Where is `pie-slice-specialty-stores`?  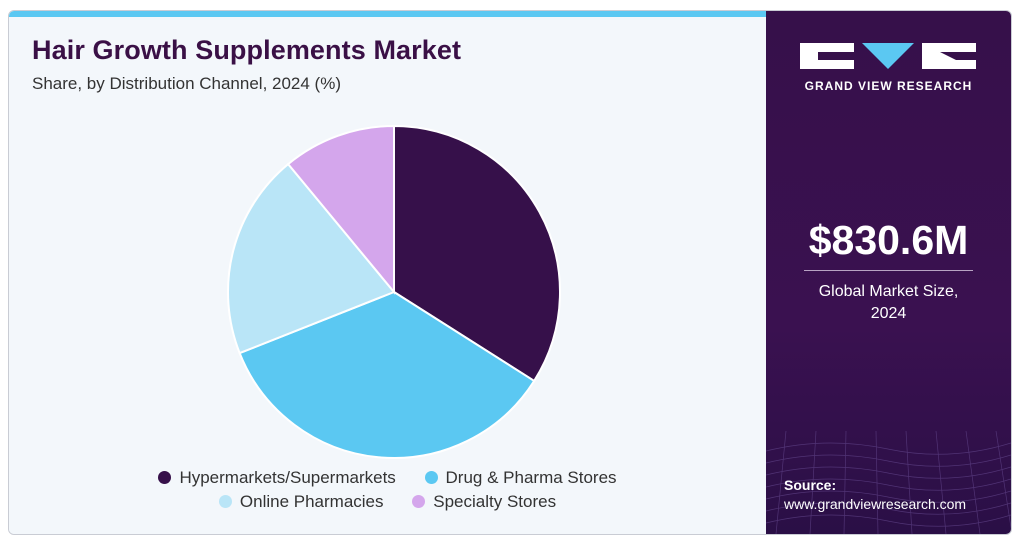
pie-slice-specialty-stores is located at coordinates (340, 209).